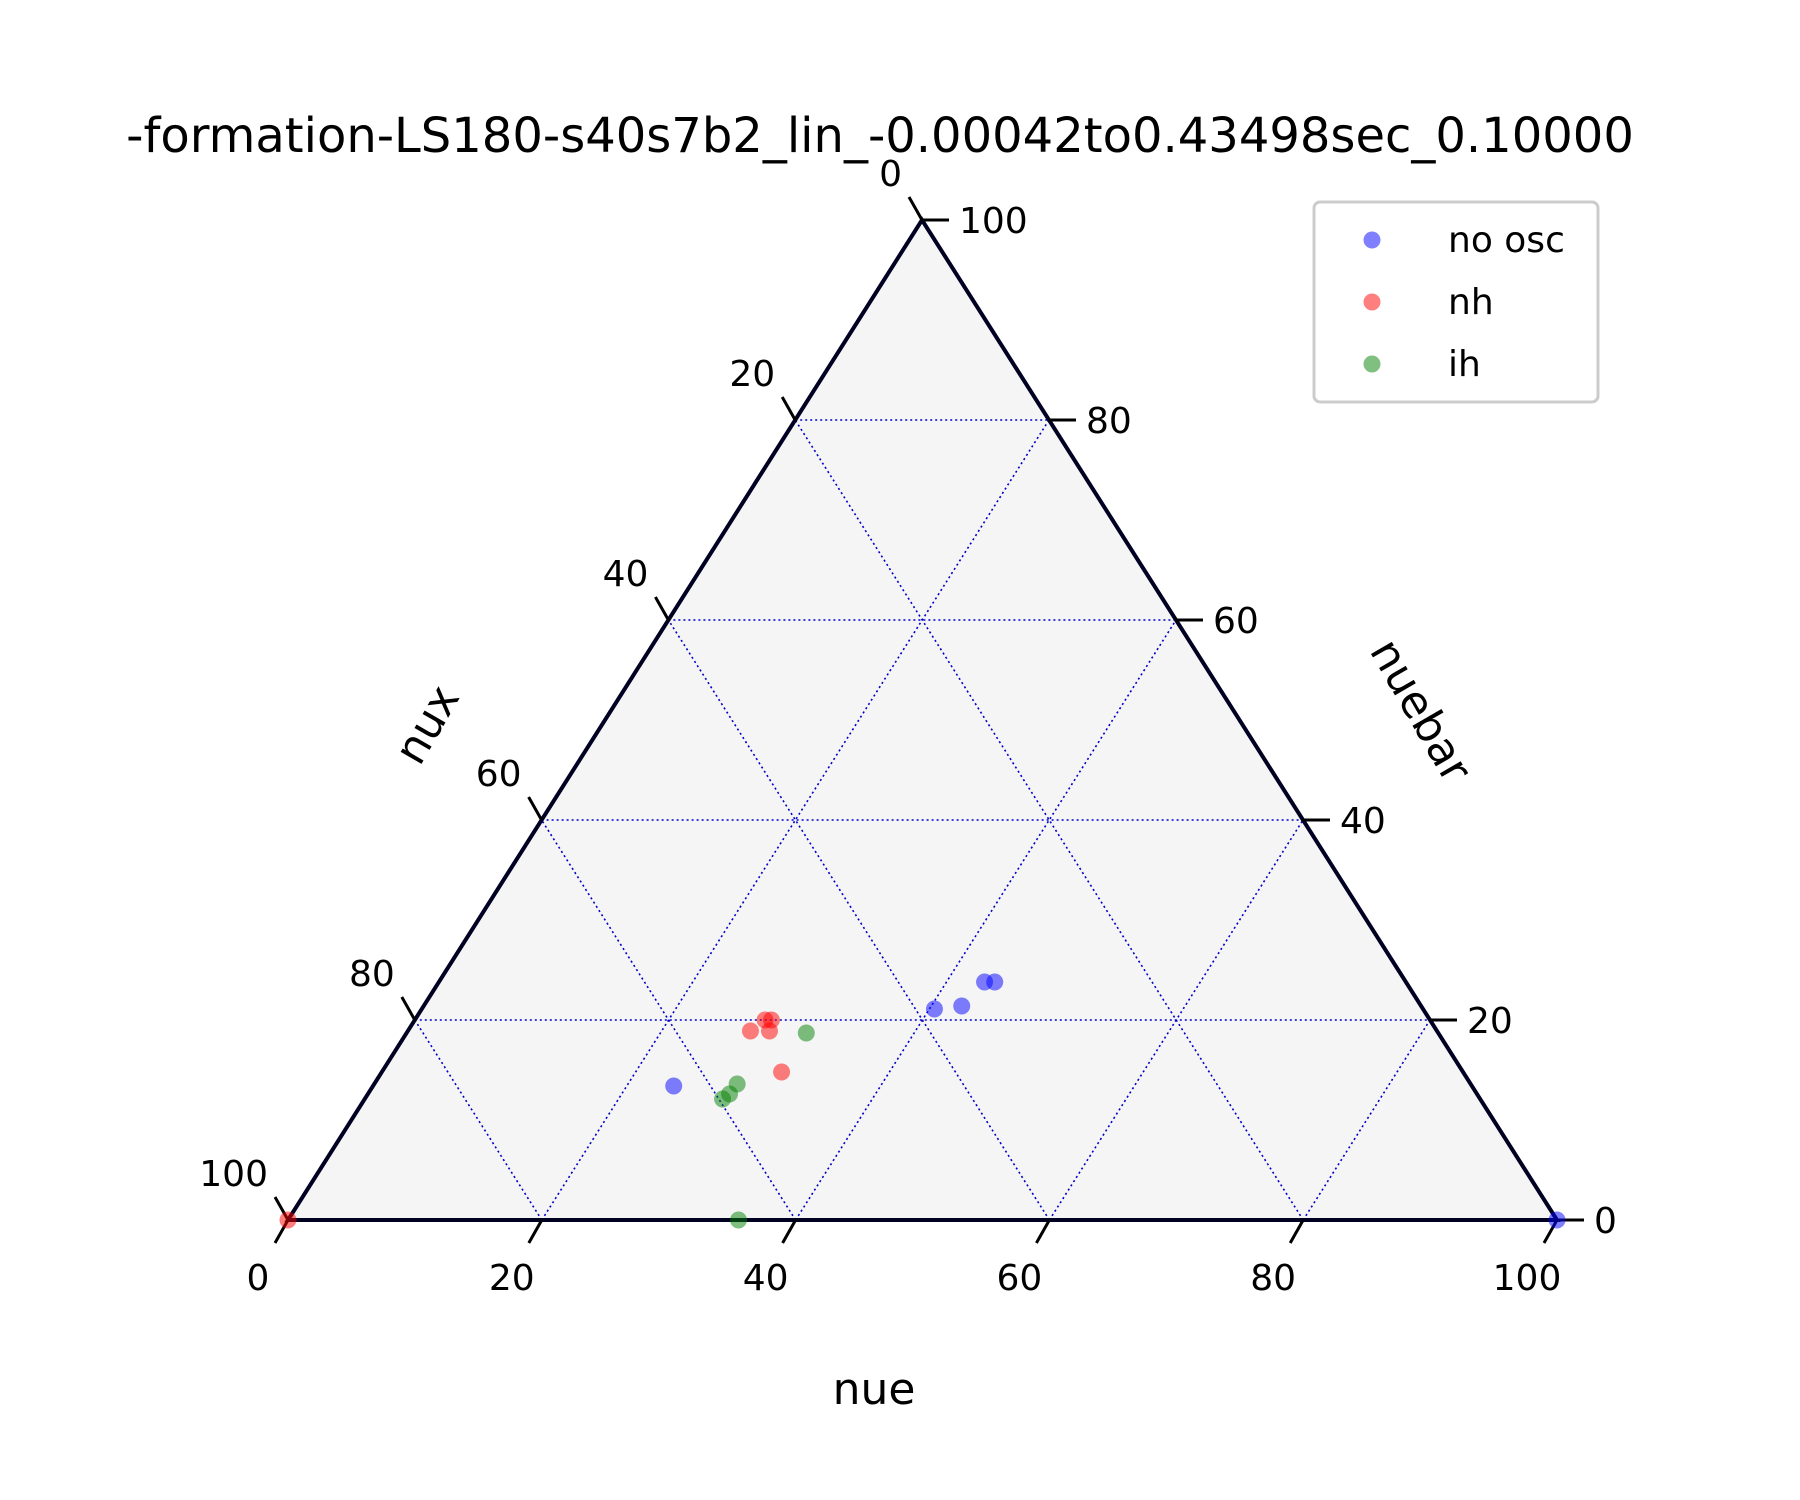 This screenshot has width=1800, height=1500. What do you see at coordinates (752, 374) in the screenshot?
I see `left-tick-label: 20` at bounding box center [752, 374].